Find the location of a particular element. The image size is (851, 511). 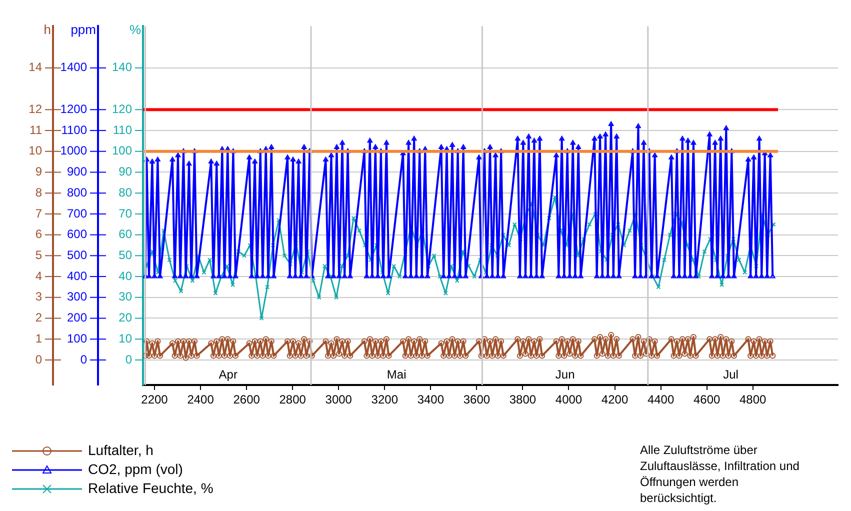

y-tick-label: 1 is located at coordinates (38, 338).